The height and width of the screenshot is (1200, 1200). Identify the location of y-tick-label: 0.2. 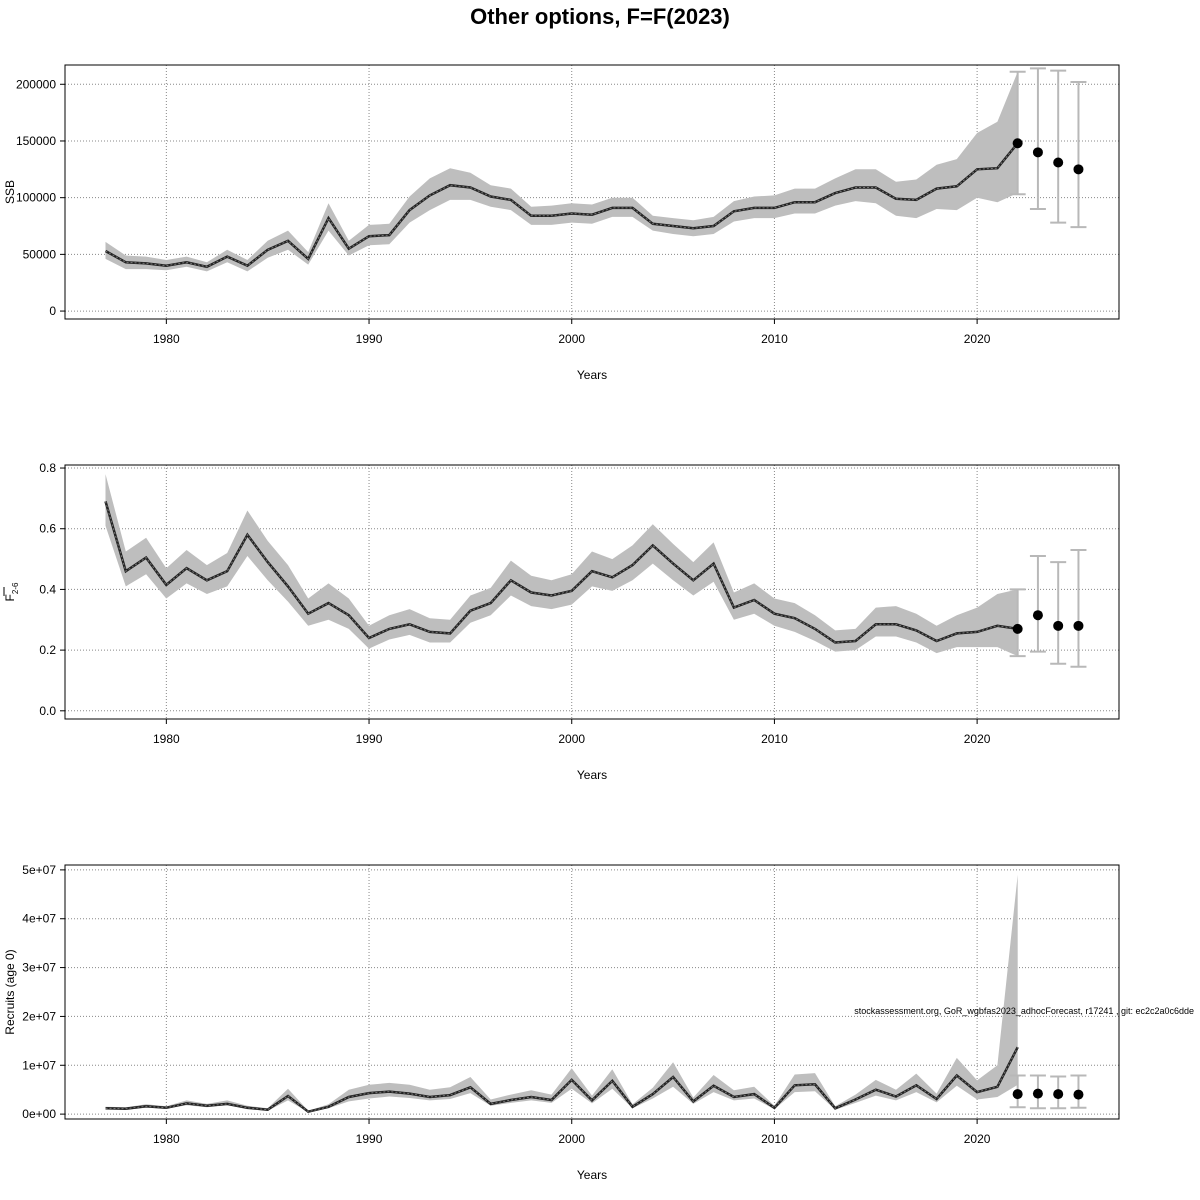
(47, 650).